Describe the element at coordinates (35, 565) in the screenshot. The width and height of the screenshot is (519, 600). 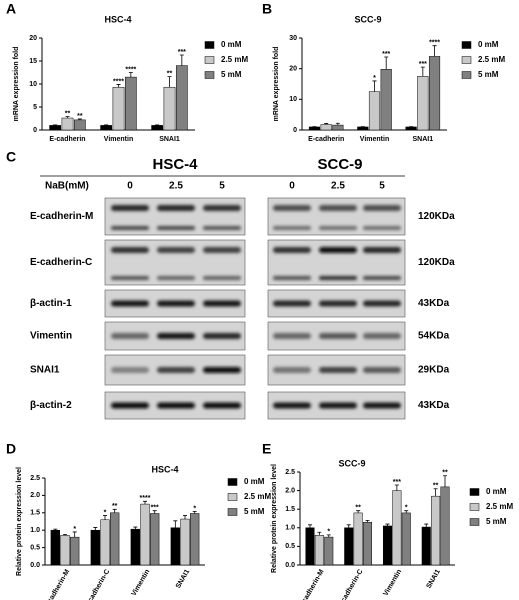
I see `y-tick-label: 0.0` at that location.